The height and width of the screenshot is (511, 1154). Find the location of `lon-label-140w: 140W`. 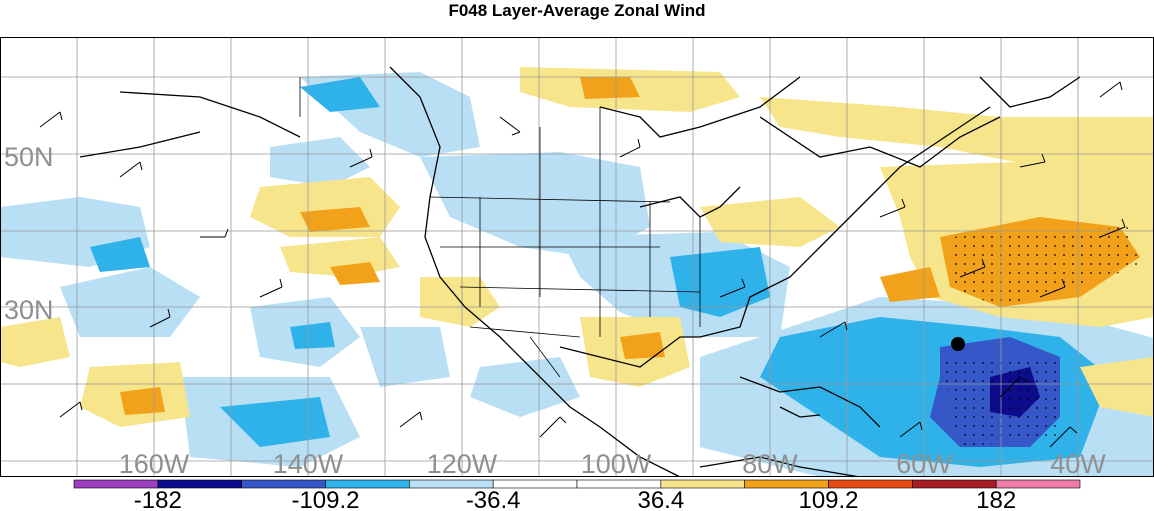

lon-label-140w: 140W is located at coordinates (308, 463).